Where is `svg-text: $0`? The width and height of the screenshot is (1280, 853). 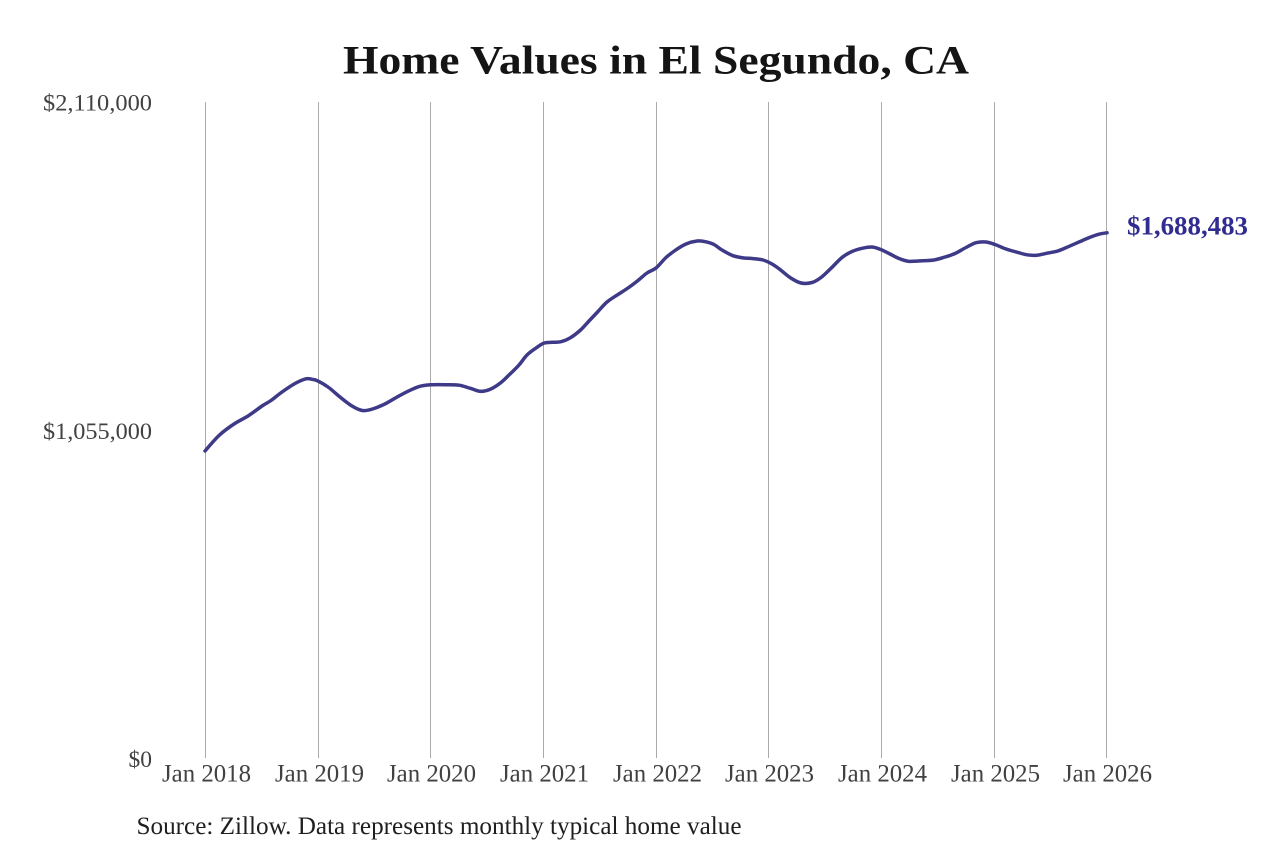
svg-text: $0 is located at coordinates (141, 760).